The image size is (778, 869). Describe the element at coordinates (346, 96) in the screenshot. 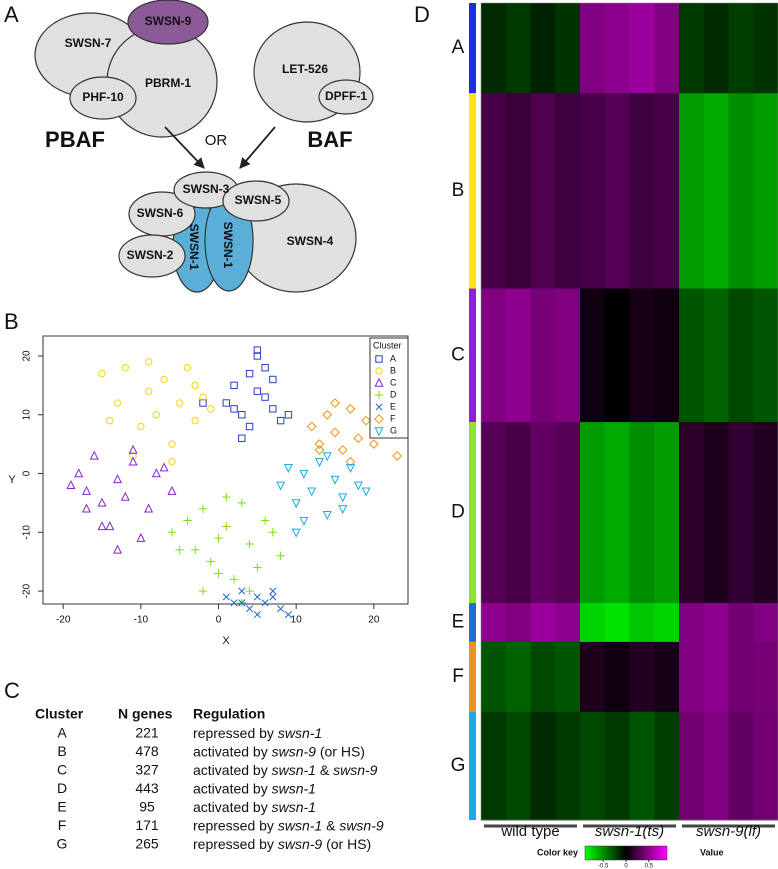

I see `node-label: DPFF-1` at that location.